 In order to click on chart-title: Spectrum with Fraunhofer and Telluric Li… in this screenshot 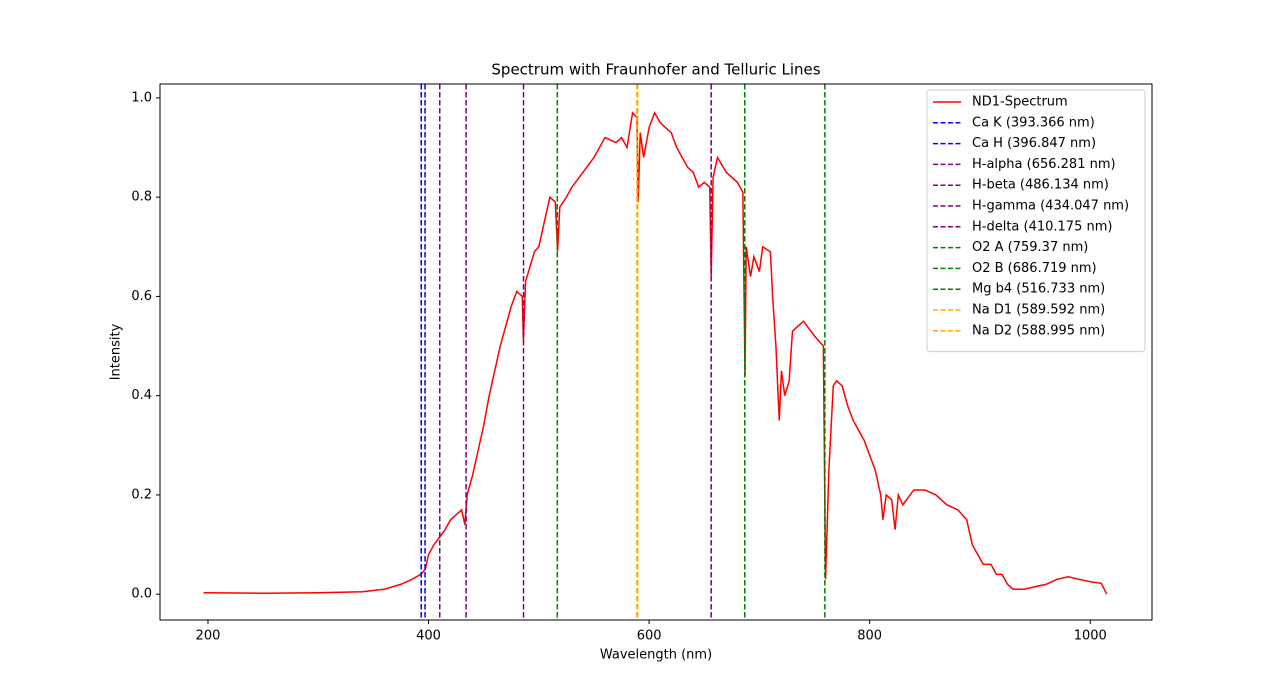, I will do `click(655, 70)`.